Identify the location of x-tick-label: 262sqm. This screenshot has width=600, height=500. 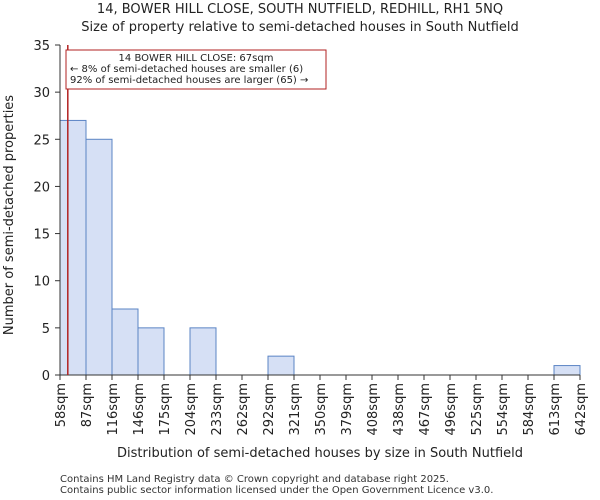
(243, 409).